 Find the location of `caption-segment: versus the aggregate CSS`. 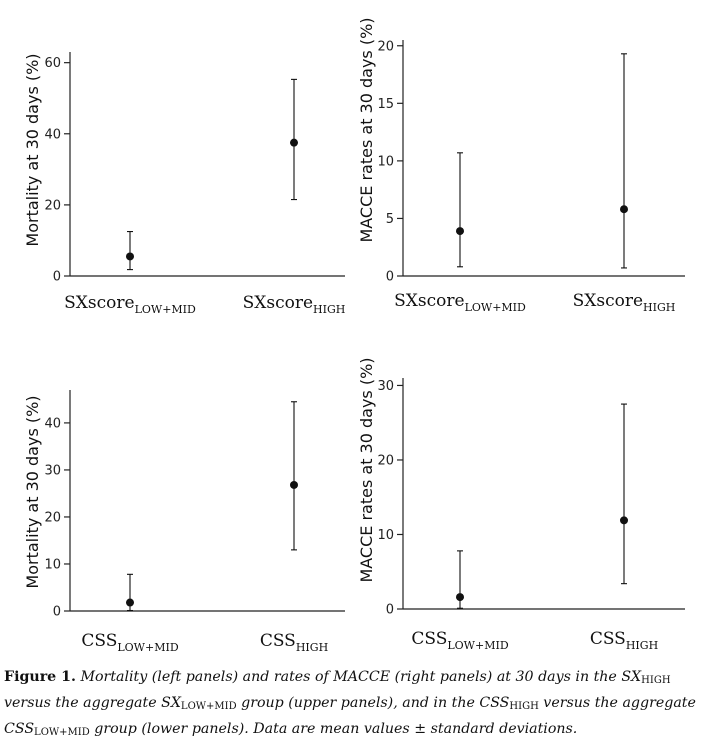

caption-segment: versus the aggregate CSS is located at coordinates (350, 716).